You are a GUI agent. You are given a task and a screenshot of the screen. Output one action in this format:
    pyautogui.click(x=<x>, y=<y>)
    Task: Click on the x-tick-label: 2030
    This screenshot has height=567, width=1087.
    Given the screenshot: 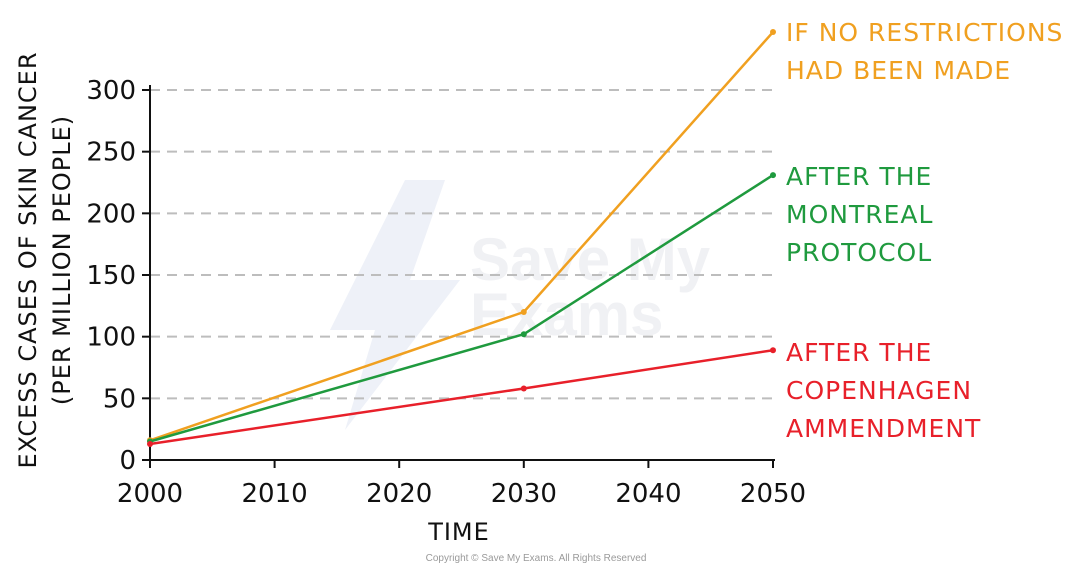 What is the action you would take?
    pyautogui.click(x=524, y=494)
    